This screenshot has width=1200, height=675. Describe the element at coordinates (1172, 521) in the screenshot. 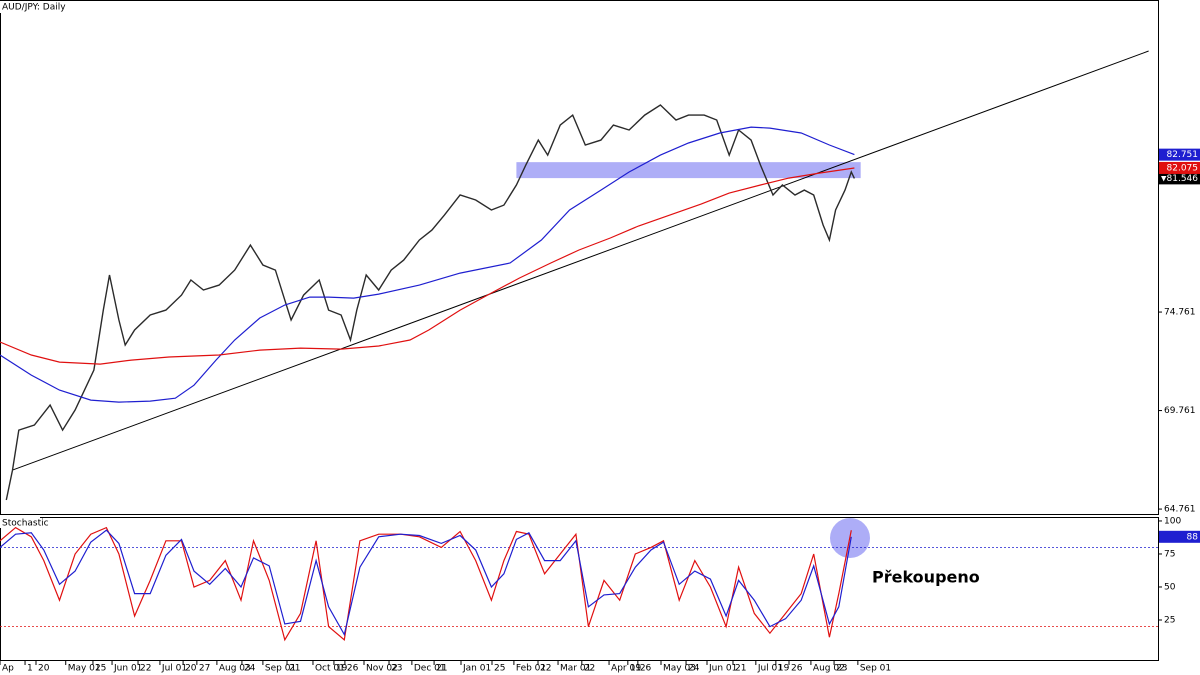

I see `y-tick-label: 100` at that location.